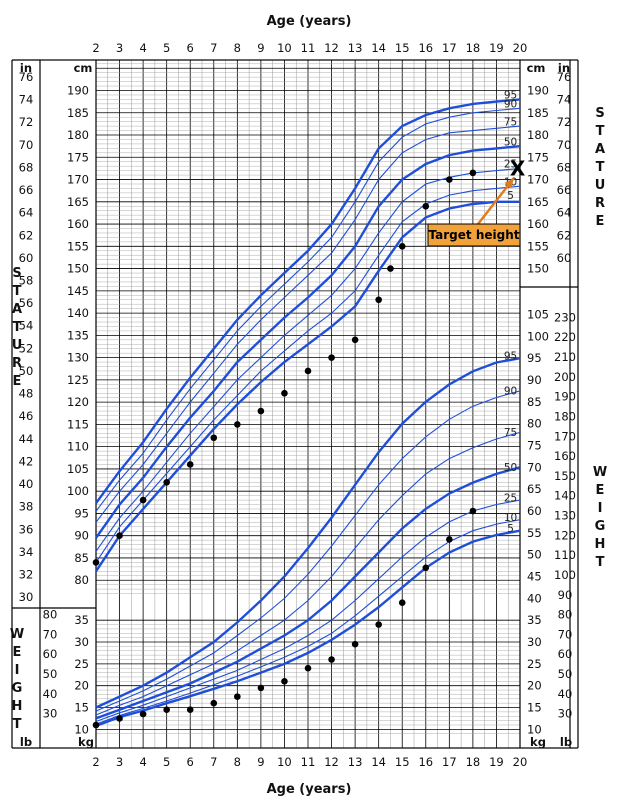 Image resolution: width=618 pixels, height=811 pixels. What do you see at coordinates (564, 122) in the screenshot?
I see `in-tick-right: 72` at bounding box center [564, 122].